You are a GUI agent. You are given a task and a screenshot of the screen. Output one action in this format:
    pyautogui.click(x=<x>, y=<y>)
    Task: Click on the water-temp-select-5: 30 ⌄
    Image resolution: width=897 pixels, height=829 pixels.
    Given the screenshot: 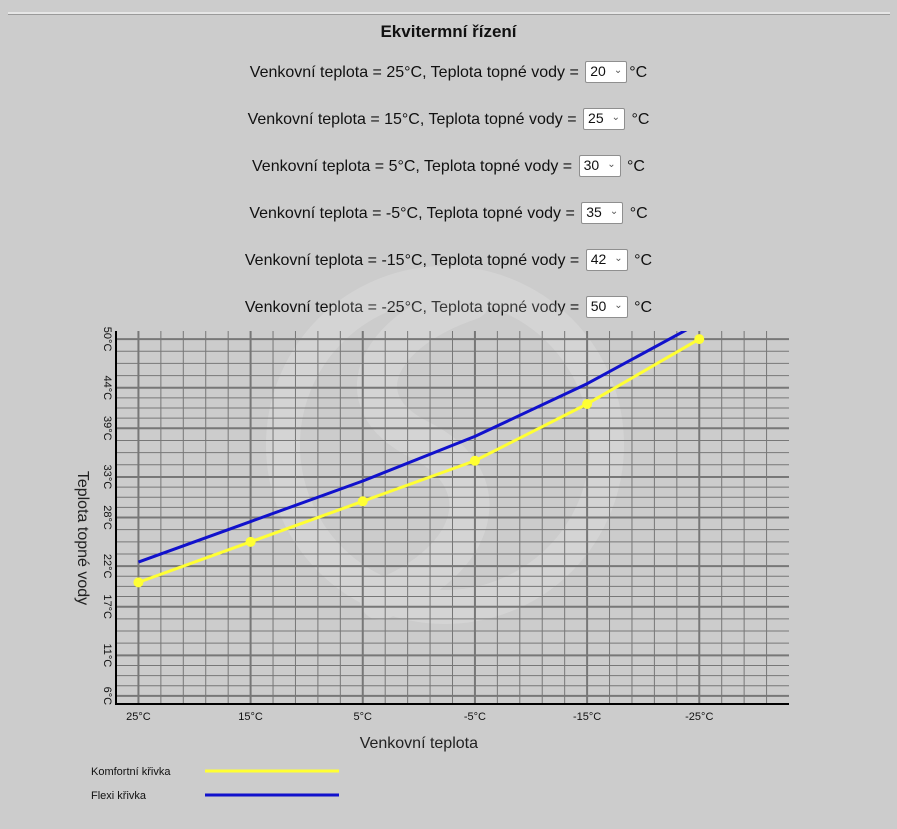 What is the action you would take?
    pyautogui.click(x=599, y=166)
    